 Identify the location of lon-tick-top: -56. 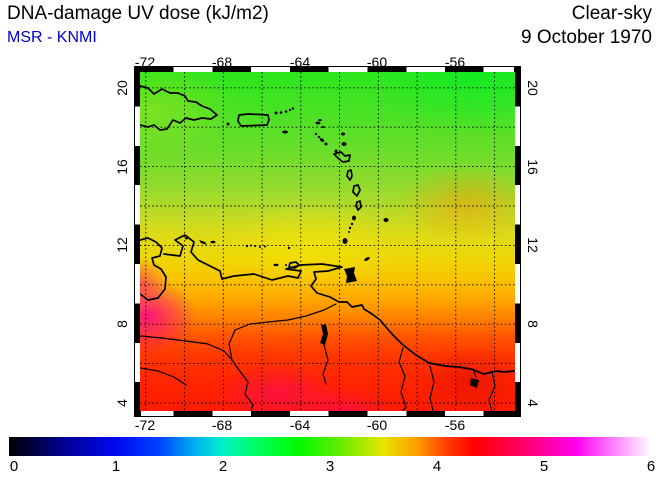
(455, 62).